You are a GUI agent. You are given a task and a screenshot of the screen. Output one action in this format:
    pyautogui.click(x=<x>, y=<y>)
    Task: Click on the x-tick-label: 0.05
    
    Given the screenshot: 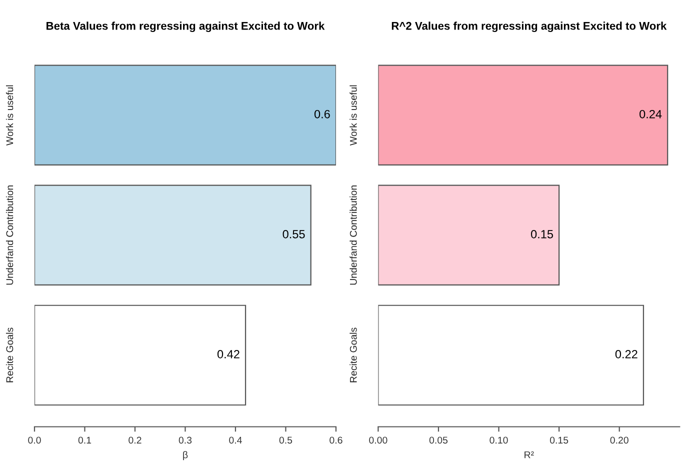 What is the action you would take?
    pyautogui.click(x=438, y=440)
    